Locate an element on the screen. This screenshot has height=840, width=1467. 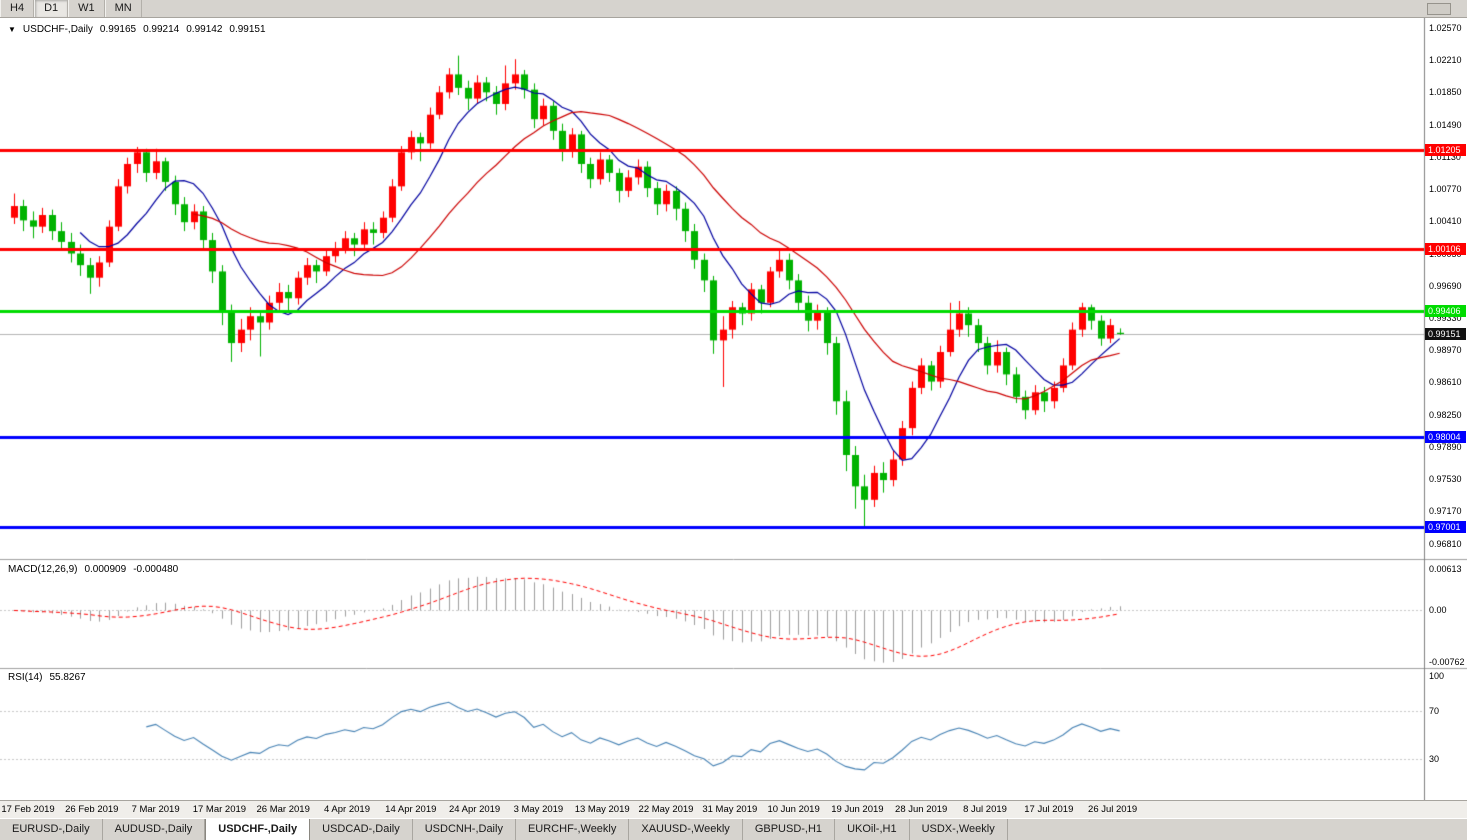
price-axis-tick: 0.97170 is located at coordinates (1445, 511).